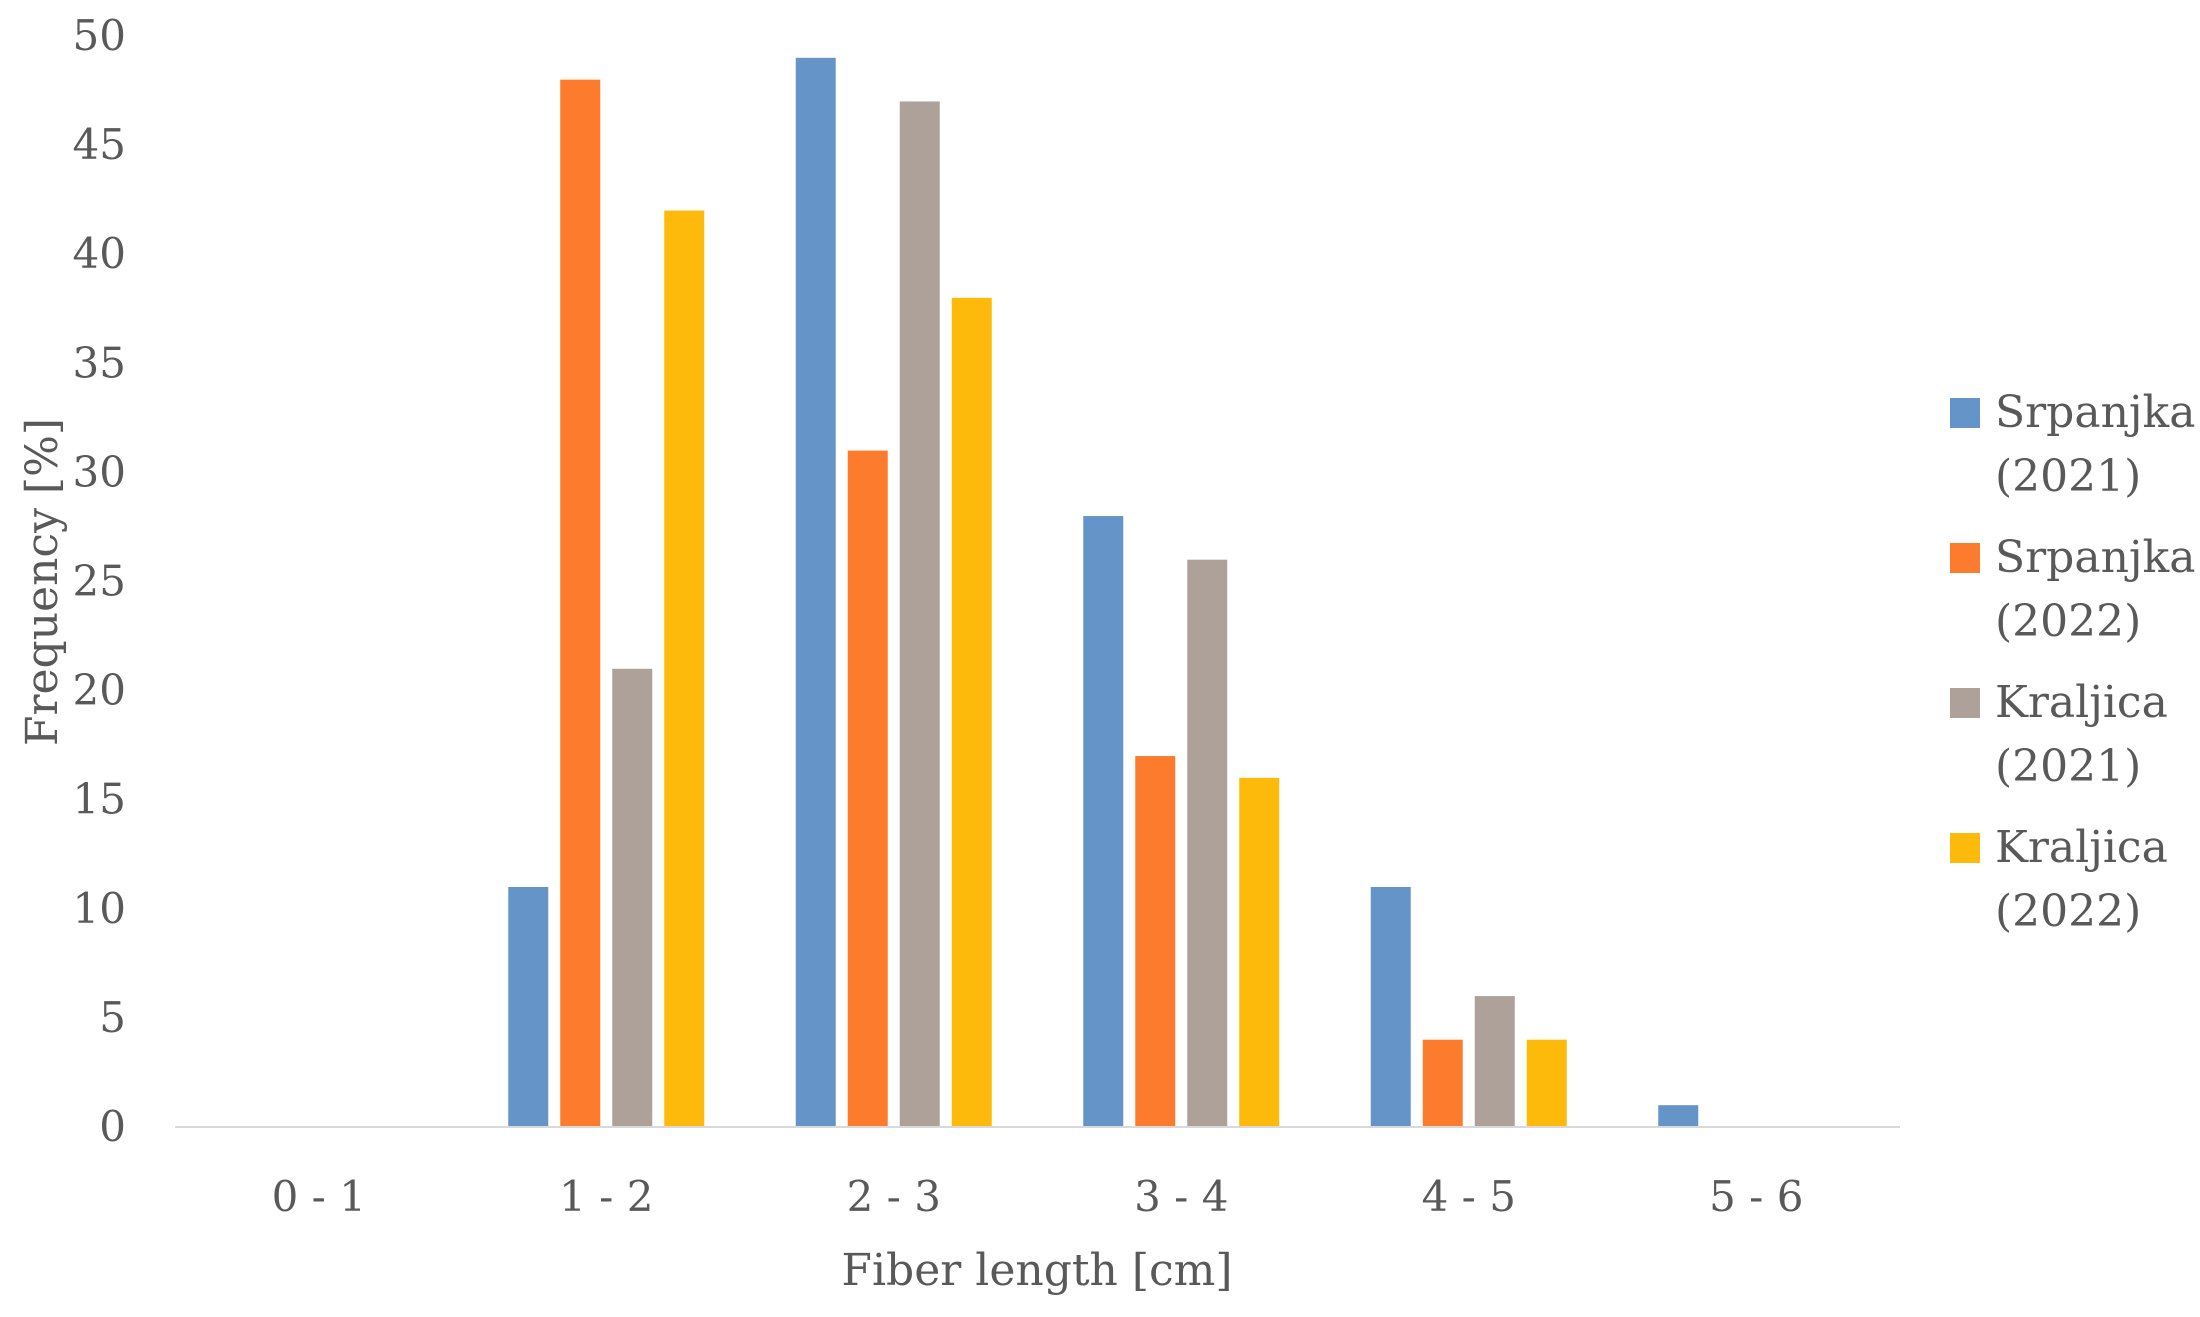 Image resolution: width=2200 pixels, height=1317 pixels. What do you see at coordinates (606, 1196) in the screenshot?
I see `x-tick-label: 1 - 2` at bounding box center [606, 1196].